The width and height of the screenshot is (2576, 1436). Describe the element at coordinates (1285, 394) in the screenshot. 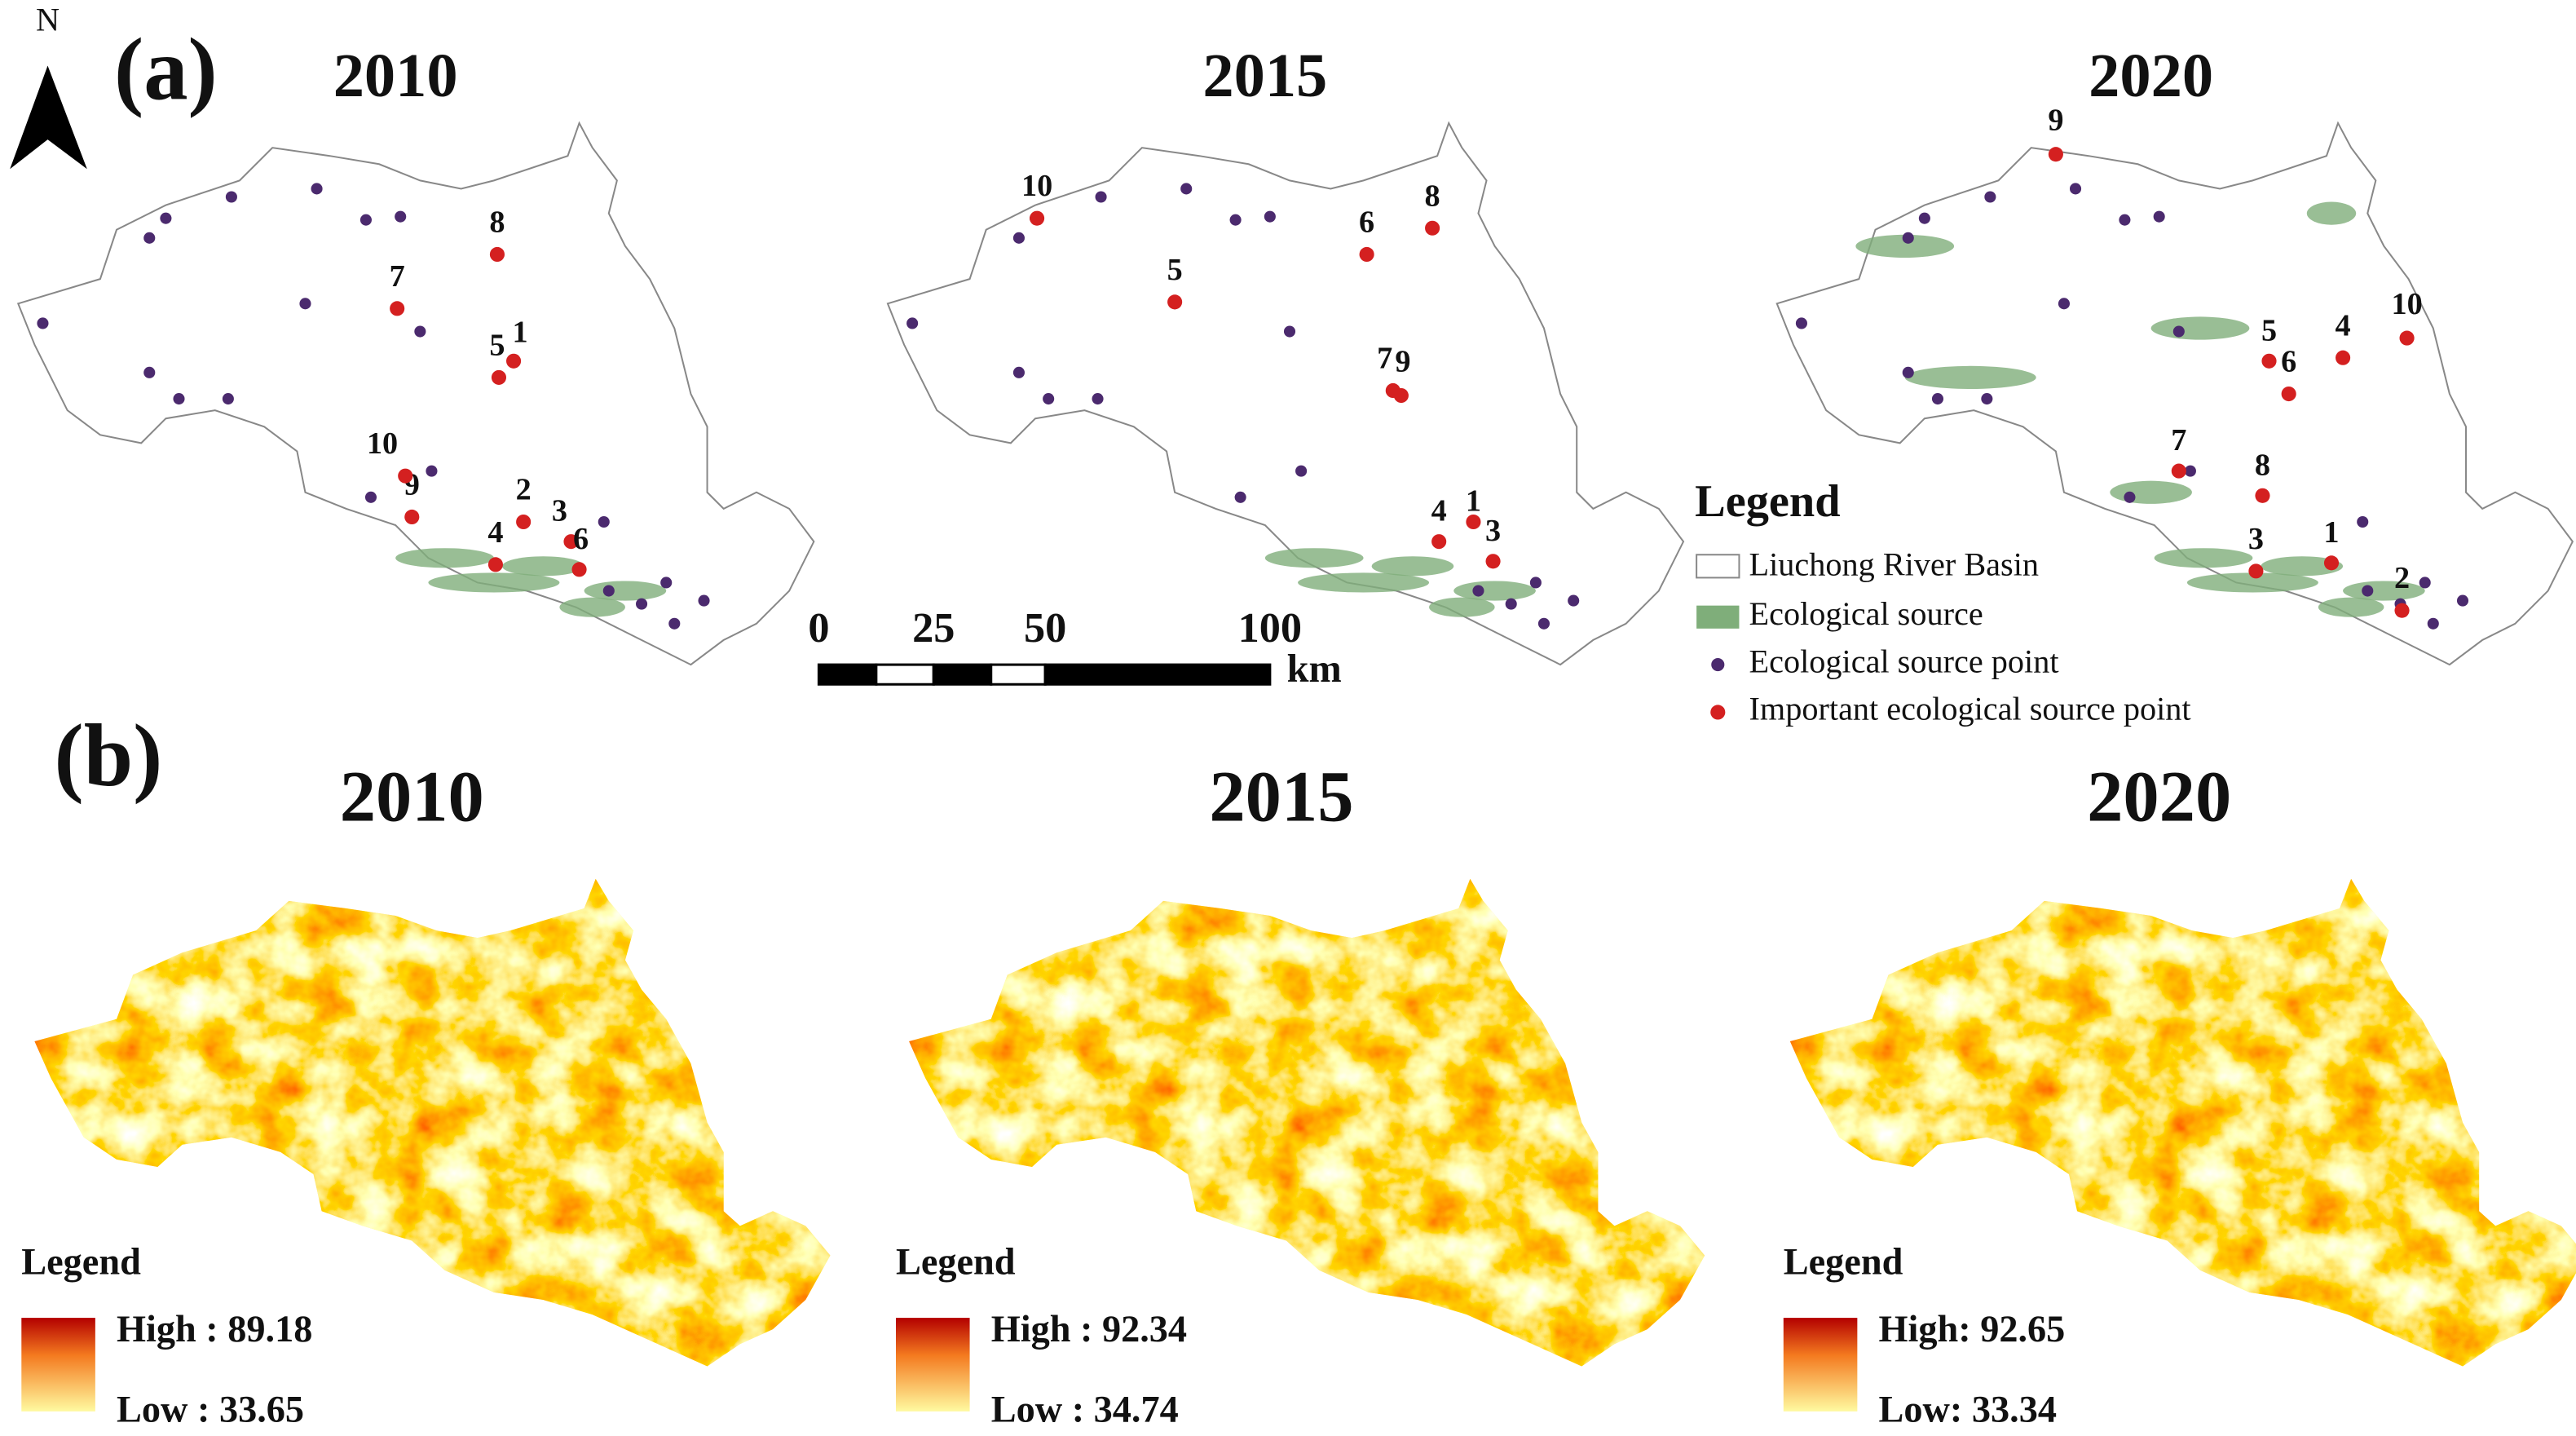

I see `basin-outline` at that location.